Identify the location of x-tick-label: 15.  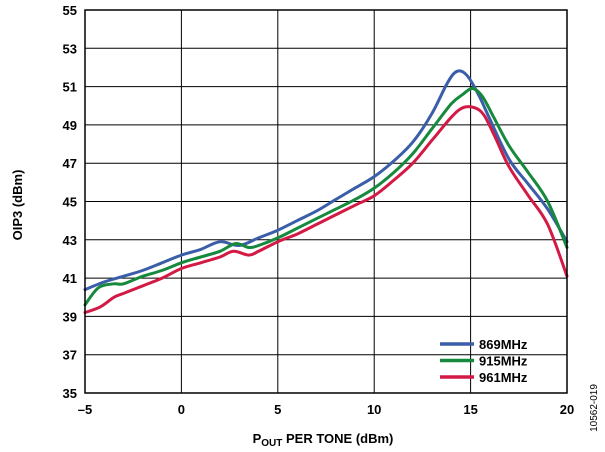
(470, 409).